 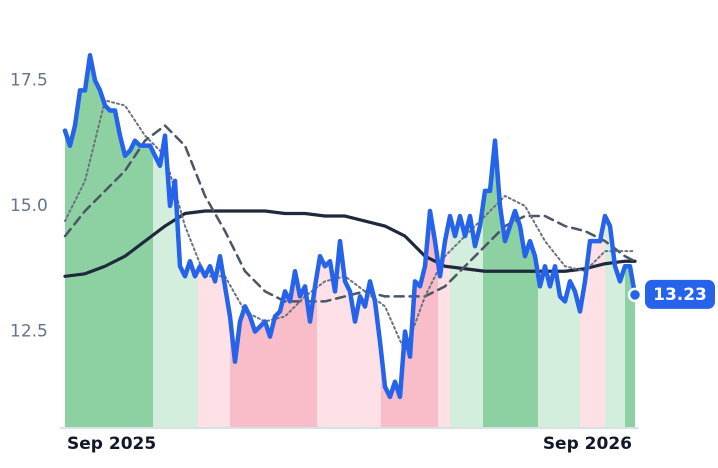 What do you see at coordinates (111, 444) in the screenshot?
I see `x-tick-label: Sep 2025` at bounding box center [111, 444].